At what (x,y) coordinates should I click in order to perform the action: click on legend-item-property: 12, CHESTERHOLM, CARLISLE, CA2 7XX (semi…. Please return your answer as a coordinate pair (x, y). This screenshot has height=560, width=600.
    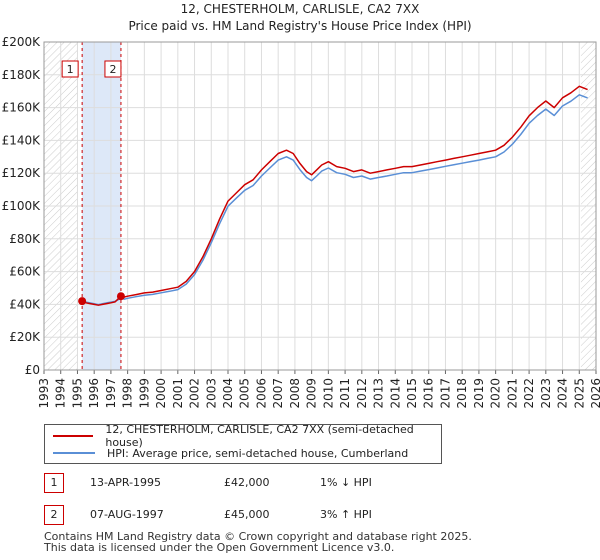
    Looking at the image, I should click on (247, 436).